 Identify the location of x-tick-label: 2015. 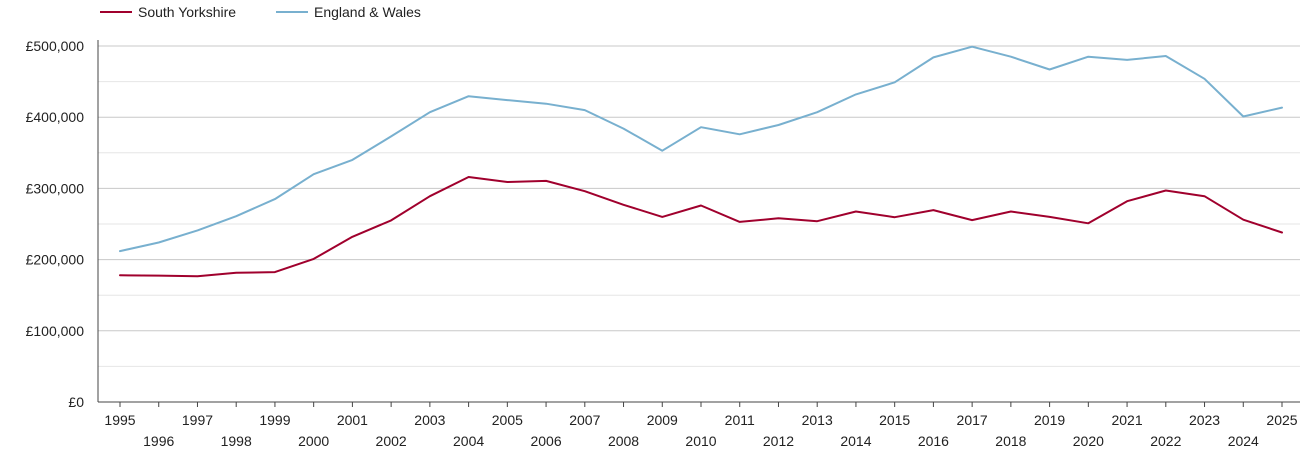
(894, 420).